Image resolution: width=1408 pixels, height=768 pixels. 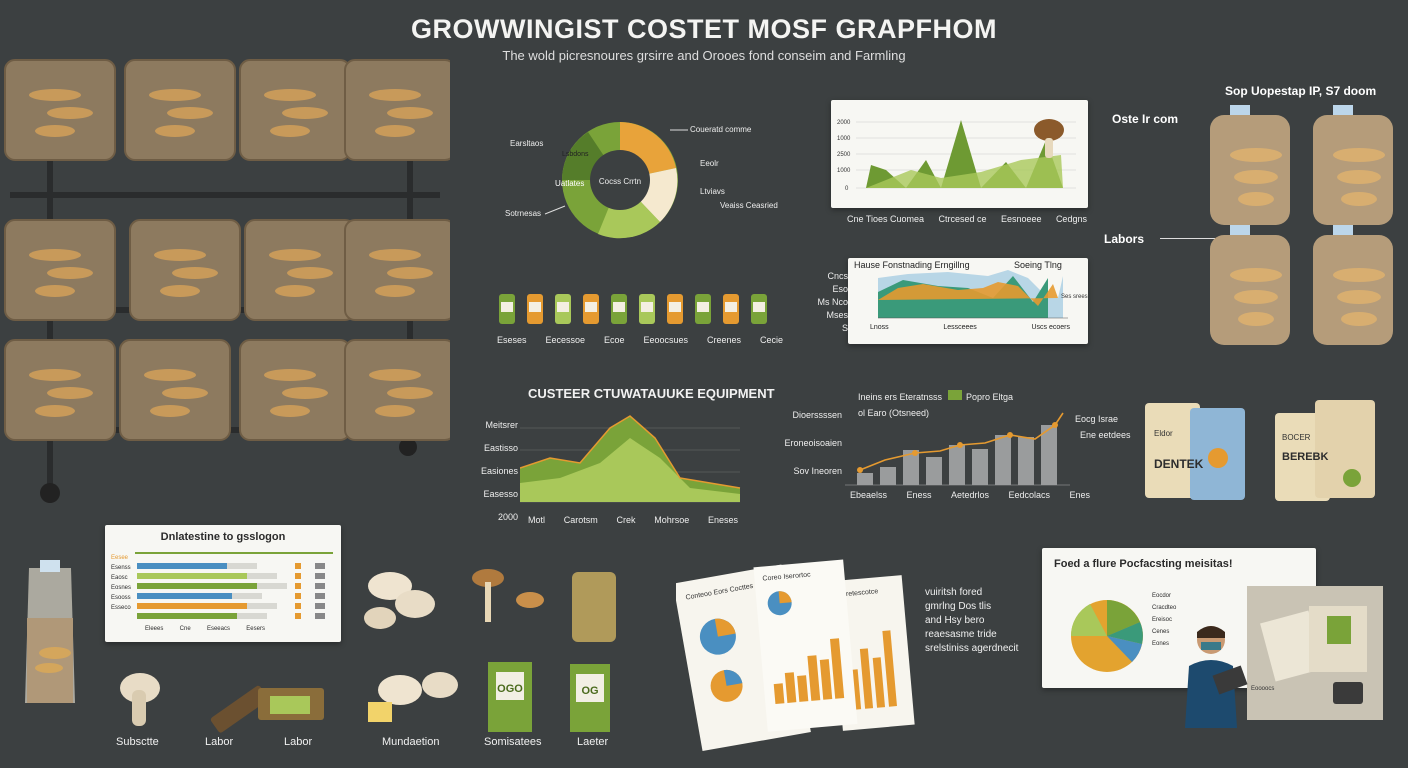 What do you see at coordinates (1050, 327) in the screenshot?
I see `x-label: Uscs ecoers` at bounding box center [1050, 327].